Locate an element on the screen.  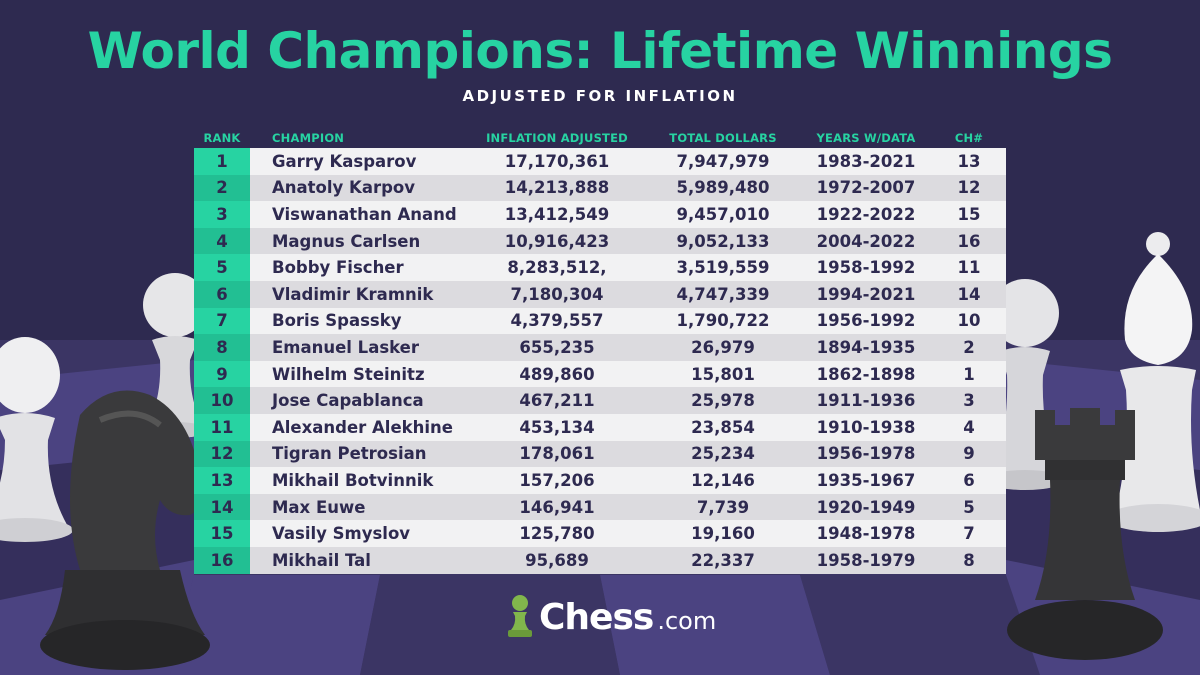
rank-cell: 4 is located at coordinates (222, 241).